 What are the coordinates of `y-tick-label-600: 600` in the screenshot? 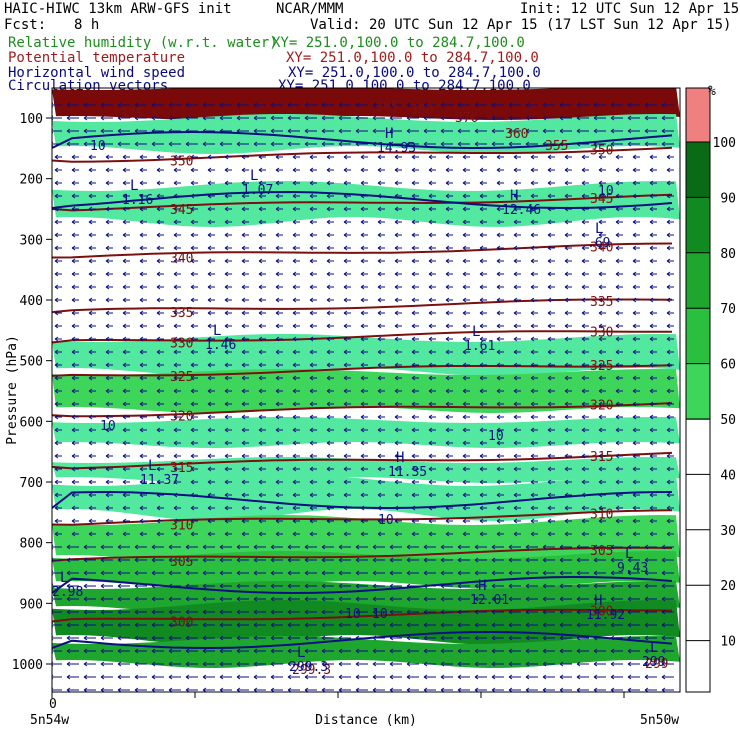 It's located at (31, 422).